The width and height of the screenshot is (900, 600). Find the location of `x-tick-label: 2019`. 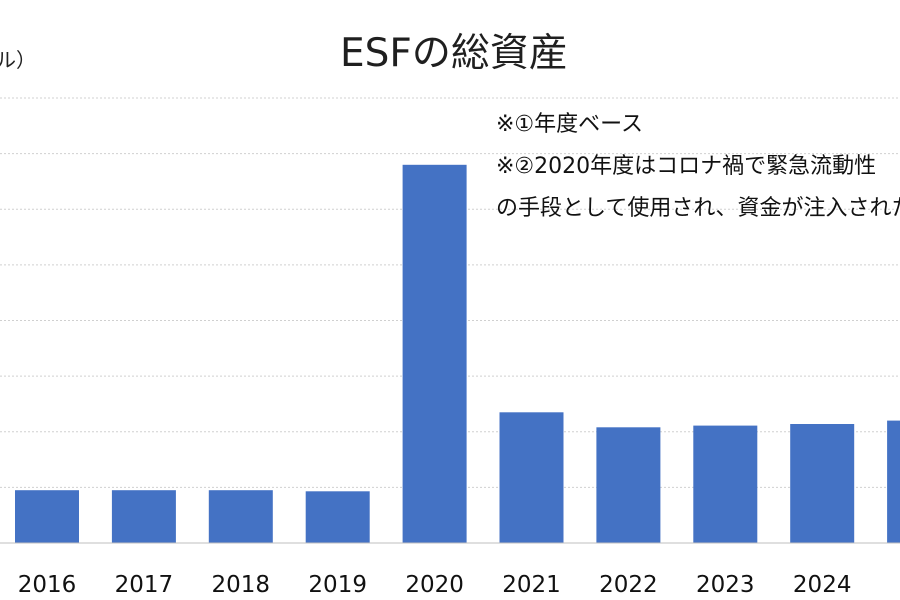

x-tick-label: 2019 is located at coordinates (337, 585).